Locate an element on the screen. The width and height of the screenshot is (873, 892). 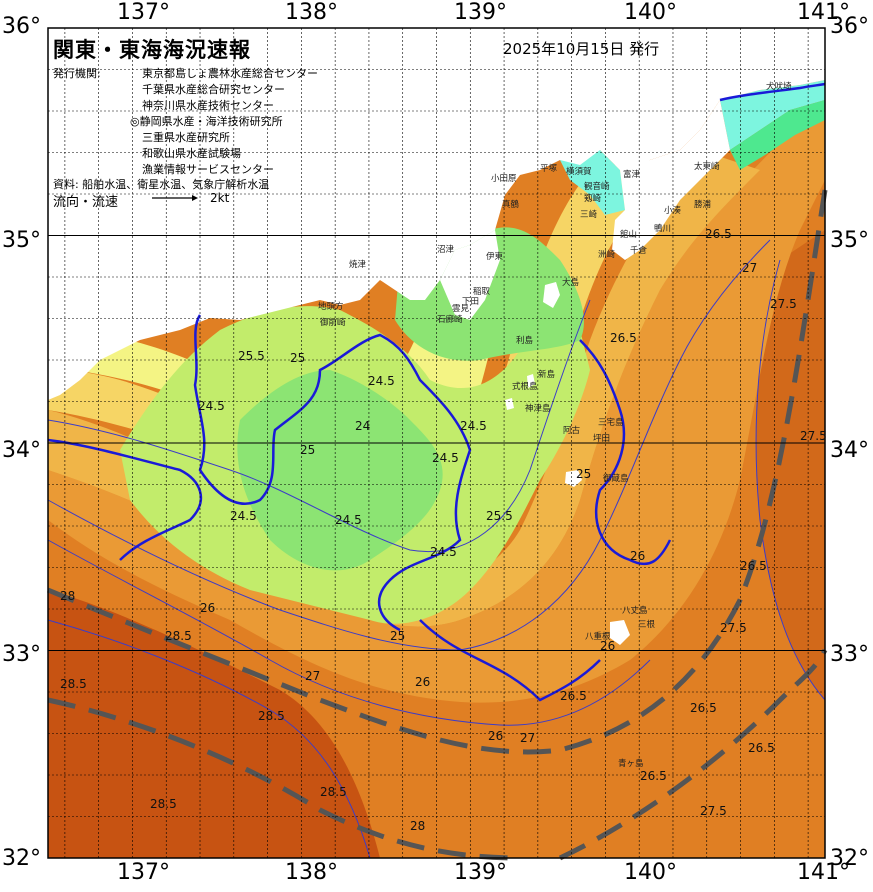
place-label: 稲取 is located at coordinates (482, 292).